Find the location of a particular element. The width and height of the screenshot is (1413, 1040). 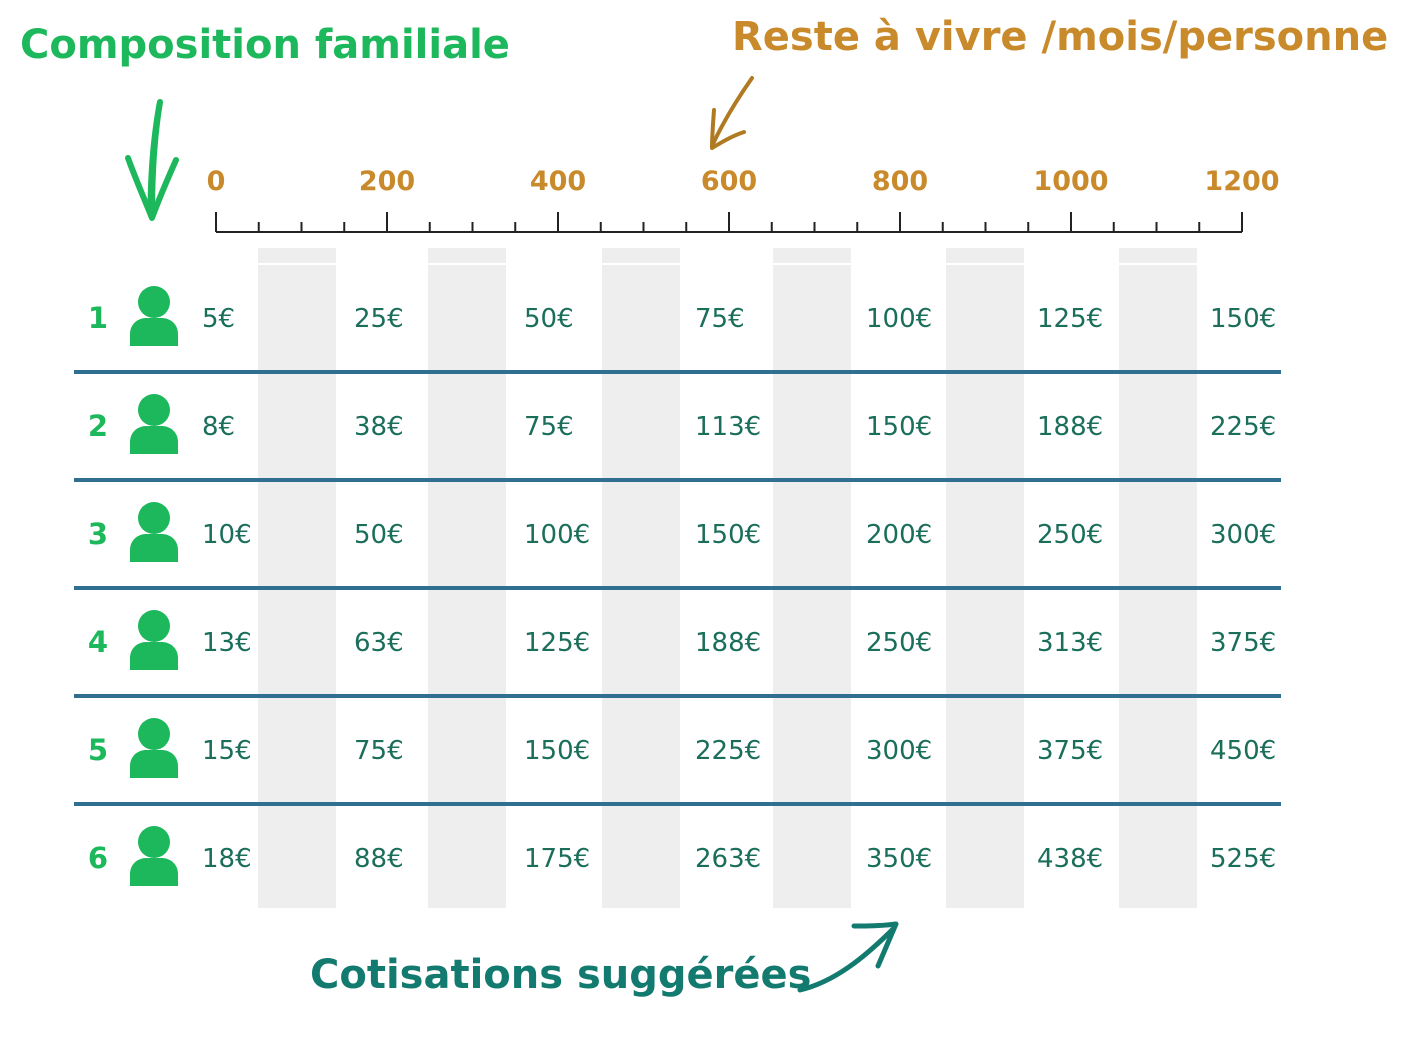

contribution-cell: 350€ is located at coordinates (899, 859).